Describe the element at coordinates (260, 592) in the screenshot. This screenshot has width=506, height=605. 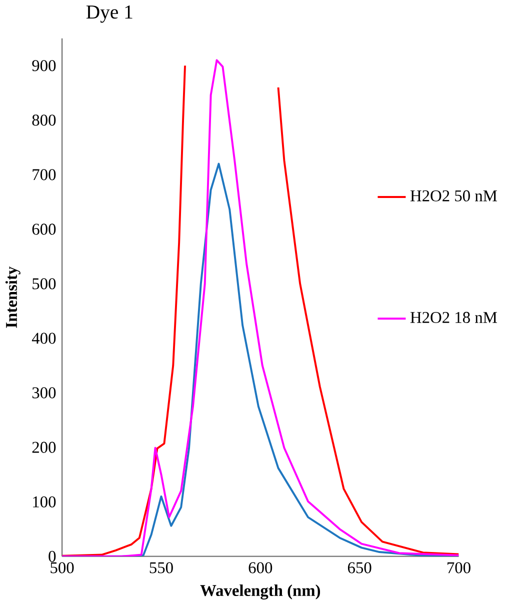
I see `x-axis-title: Wavelength (nm)` at that location.